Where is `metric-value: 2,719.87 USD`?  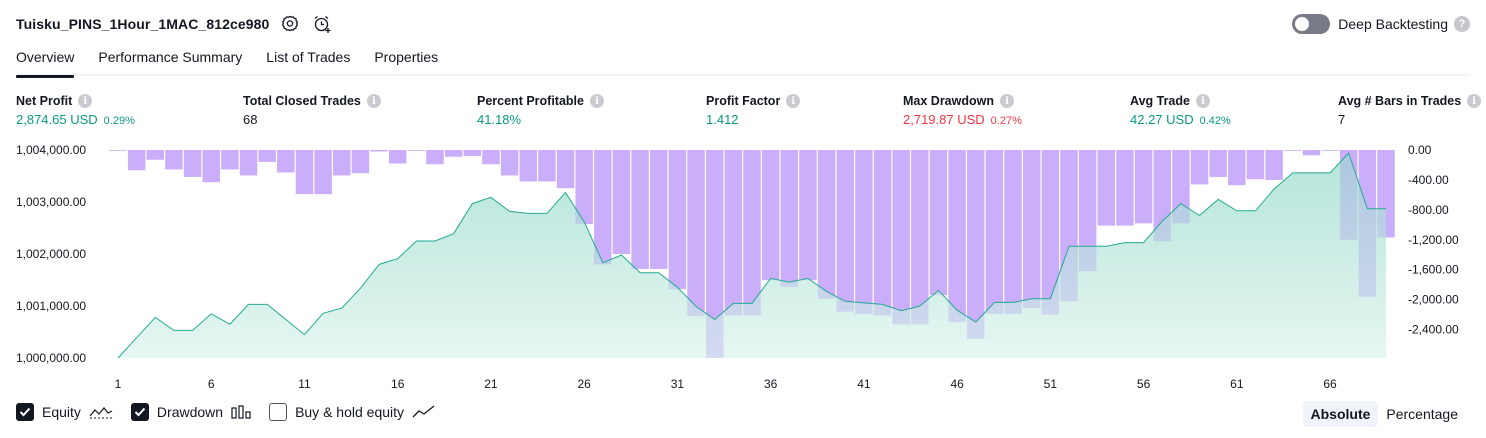
metric-value: 2,719.87 USD is located at coordinates (944, 119).